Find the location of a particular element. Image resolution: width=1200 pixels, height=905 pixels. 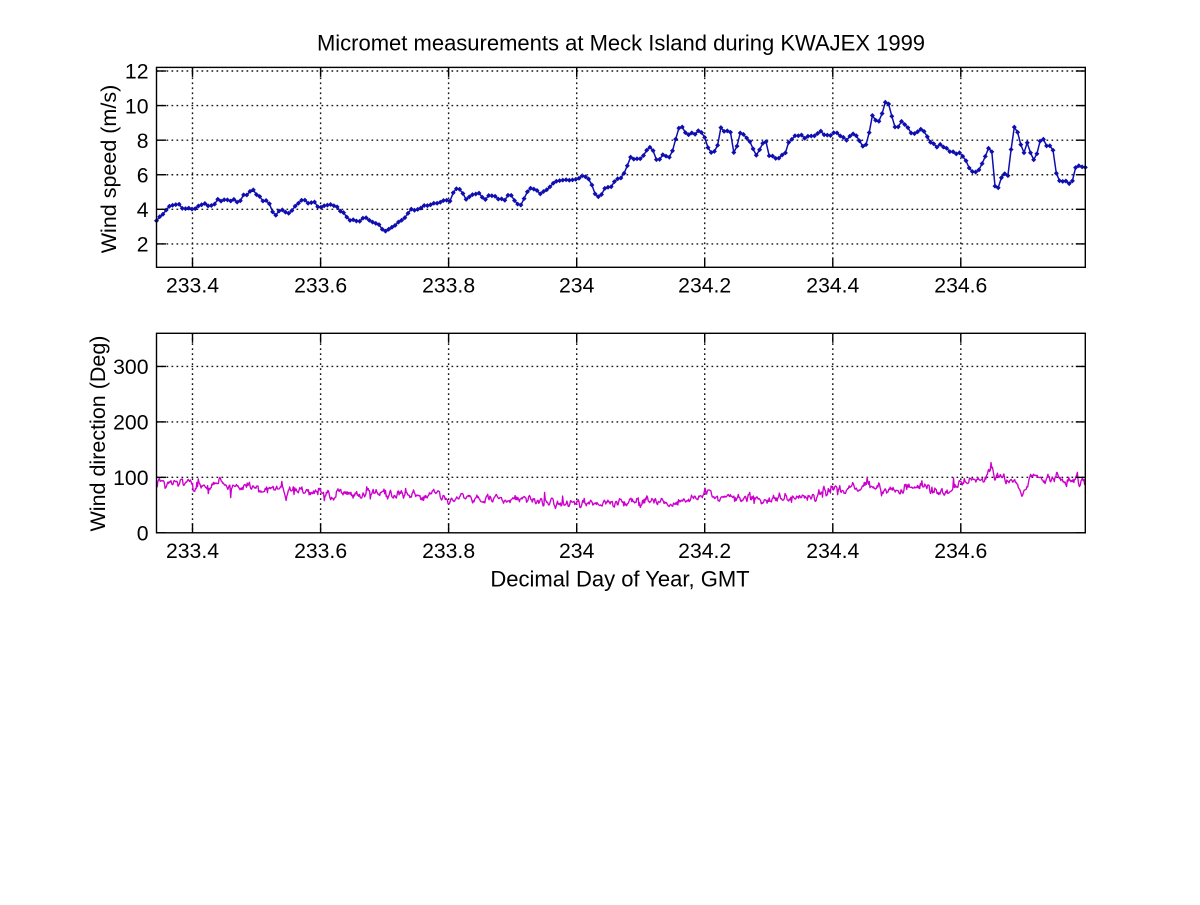

svg-text: 4 is located at coordinates (143, 210).